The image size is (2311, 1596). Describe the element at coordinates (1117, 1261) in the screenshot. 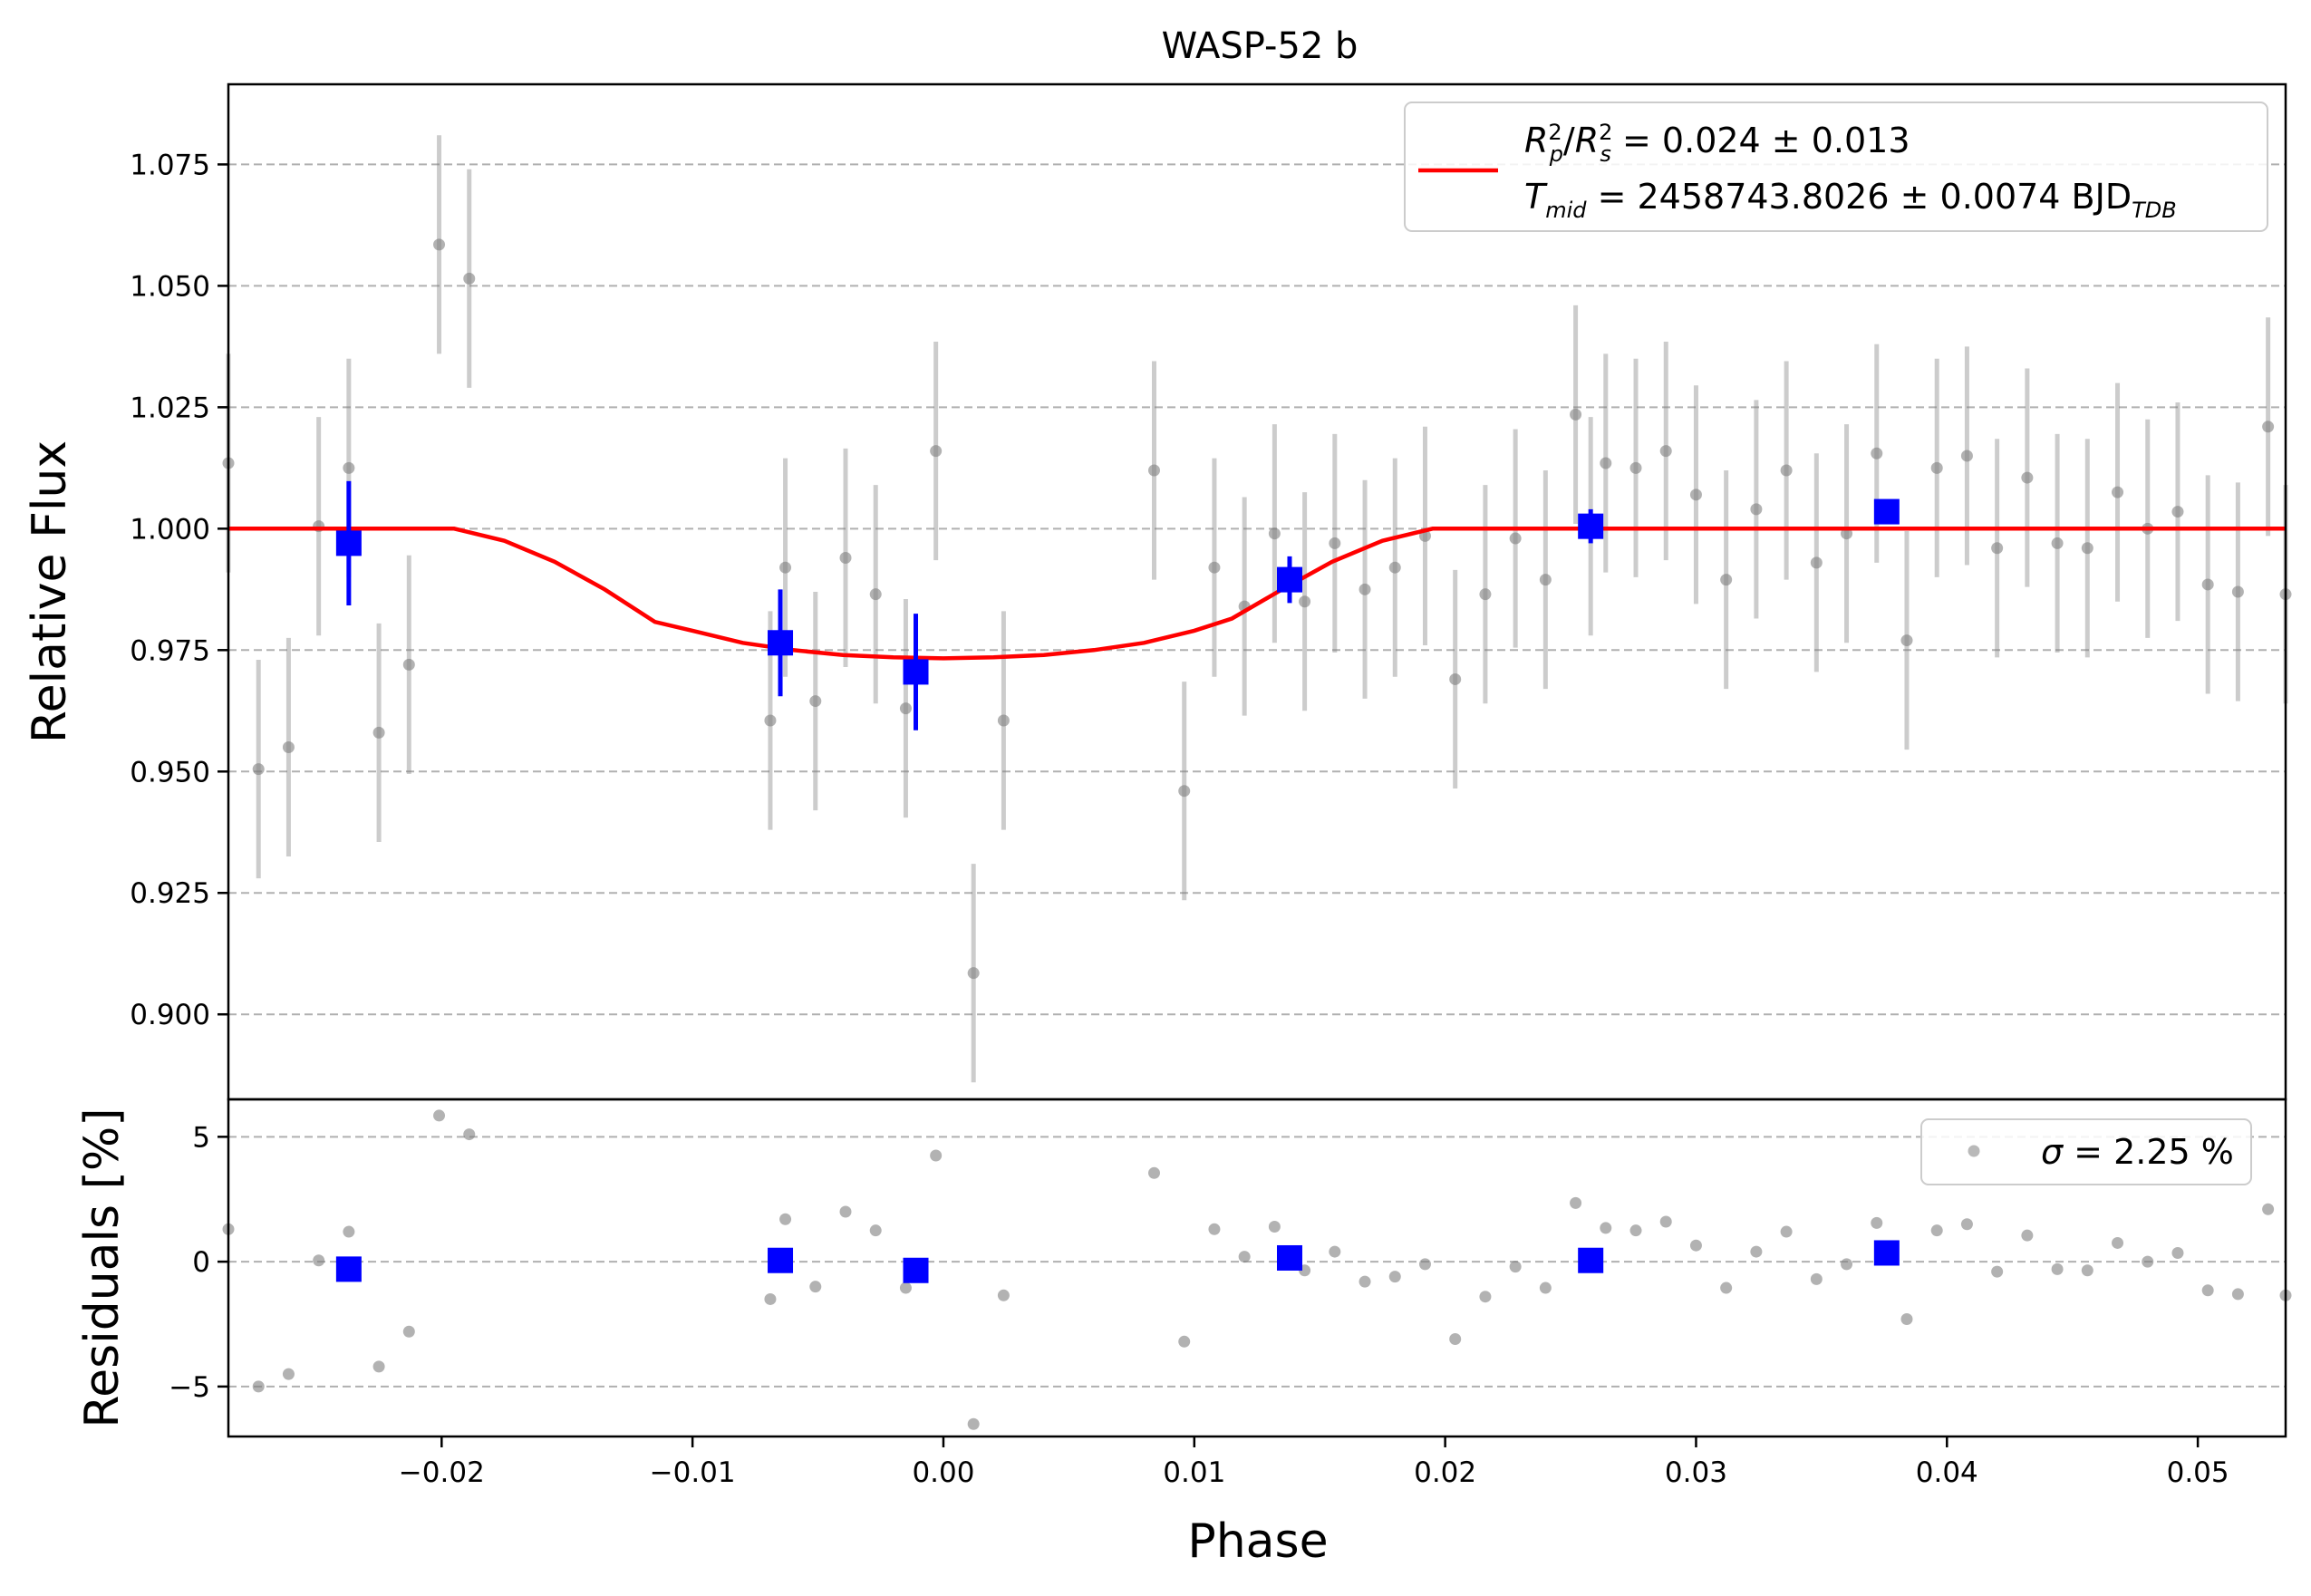

I see `residual-binned-points` at that location.